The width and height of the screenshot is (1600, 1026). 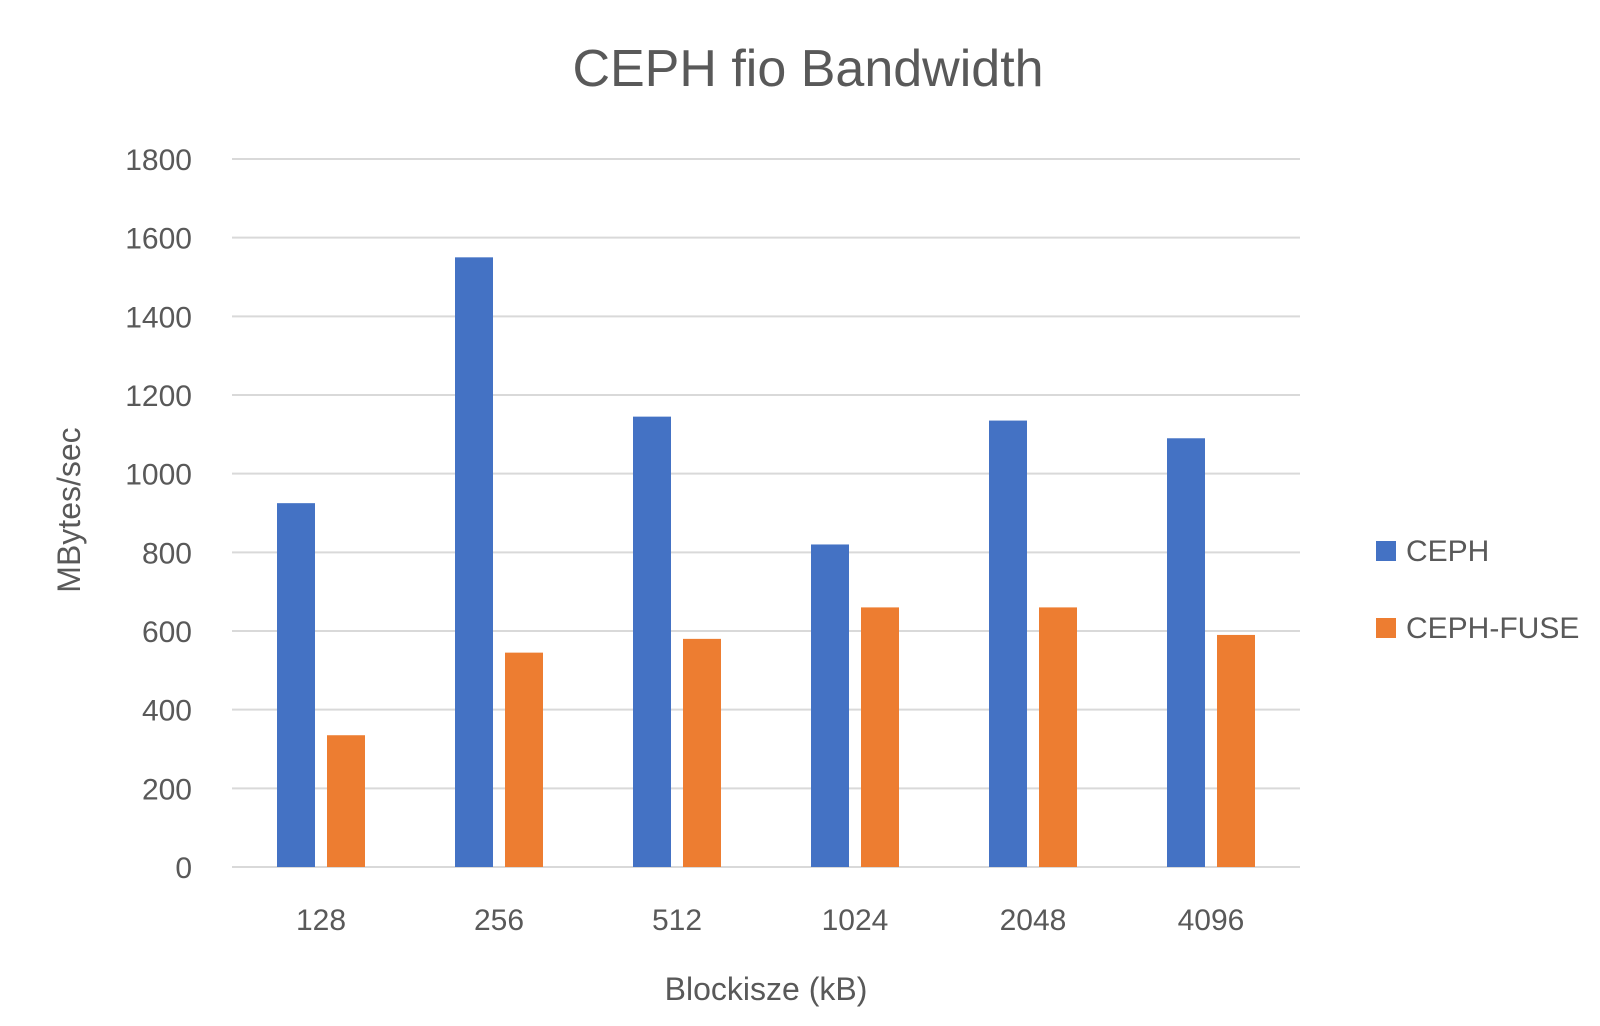 I want to click on y-tick-label: 800, so click(x=167, y=553).